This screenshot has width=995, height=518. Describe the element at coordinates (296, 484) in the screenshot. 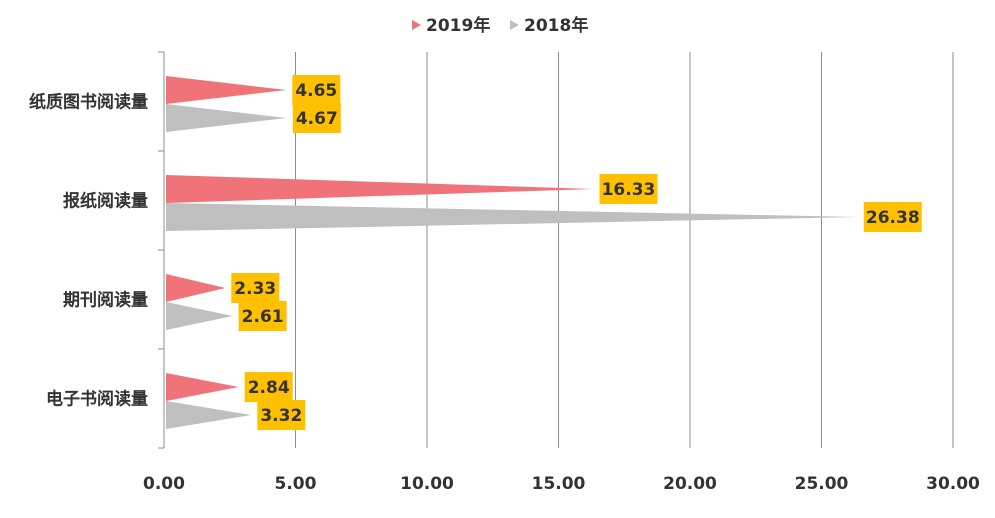

I see `x-tick-label: 5.00` at that location.